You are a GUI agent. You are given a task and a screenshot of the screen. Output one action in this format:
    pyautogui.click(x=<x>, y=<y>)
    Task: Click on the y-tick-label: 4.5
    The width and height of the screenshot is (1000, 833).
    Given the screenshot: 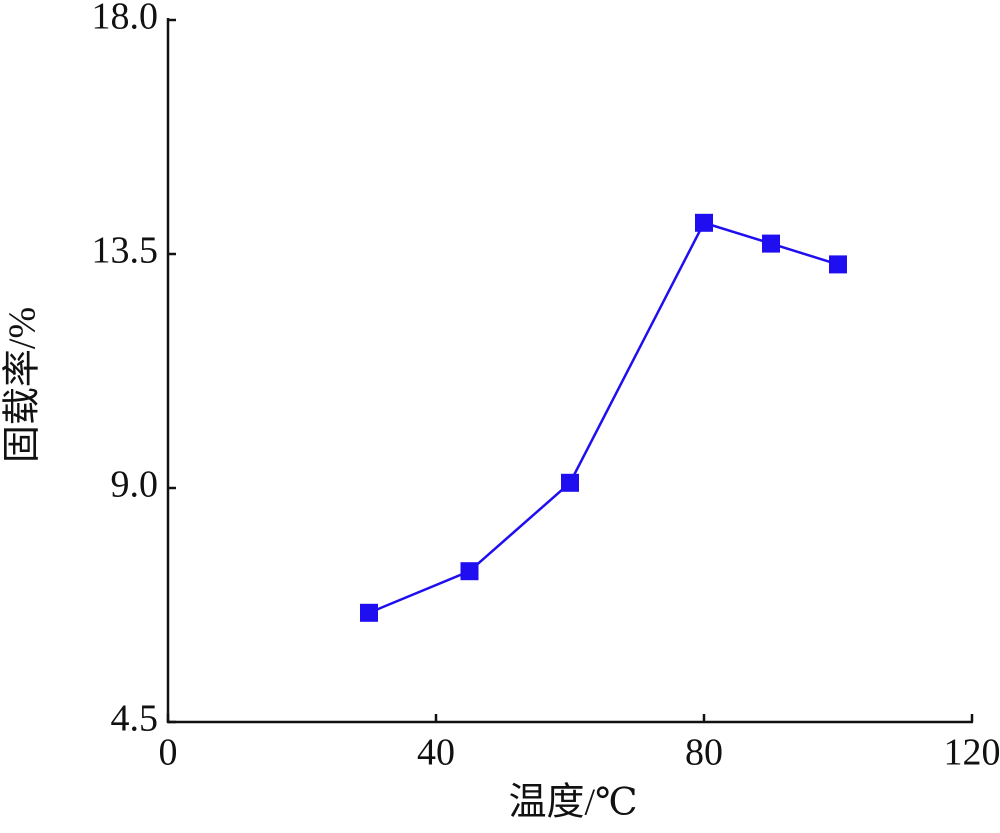 What is the action you would take?
    pyautogui.click(x=135, y=719)
    